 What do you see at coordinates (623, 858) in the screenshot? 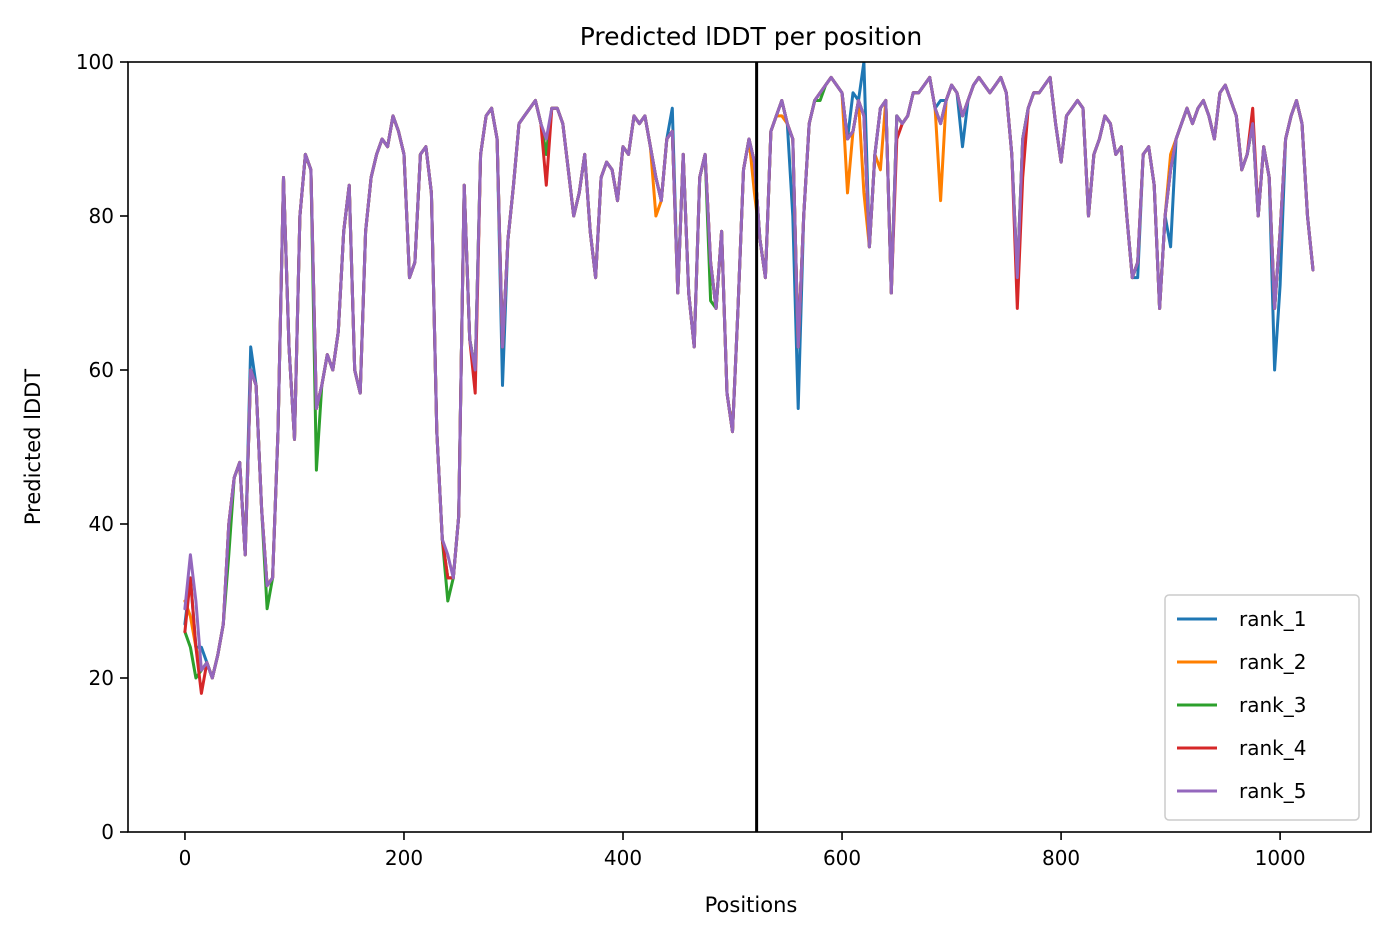
I see `x-tick-label: 400` at bounding box center [623, 858].